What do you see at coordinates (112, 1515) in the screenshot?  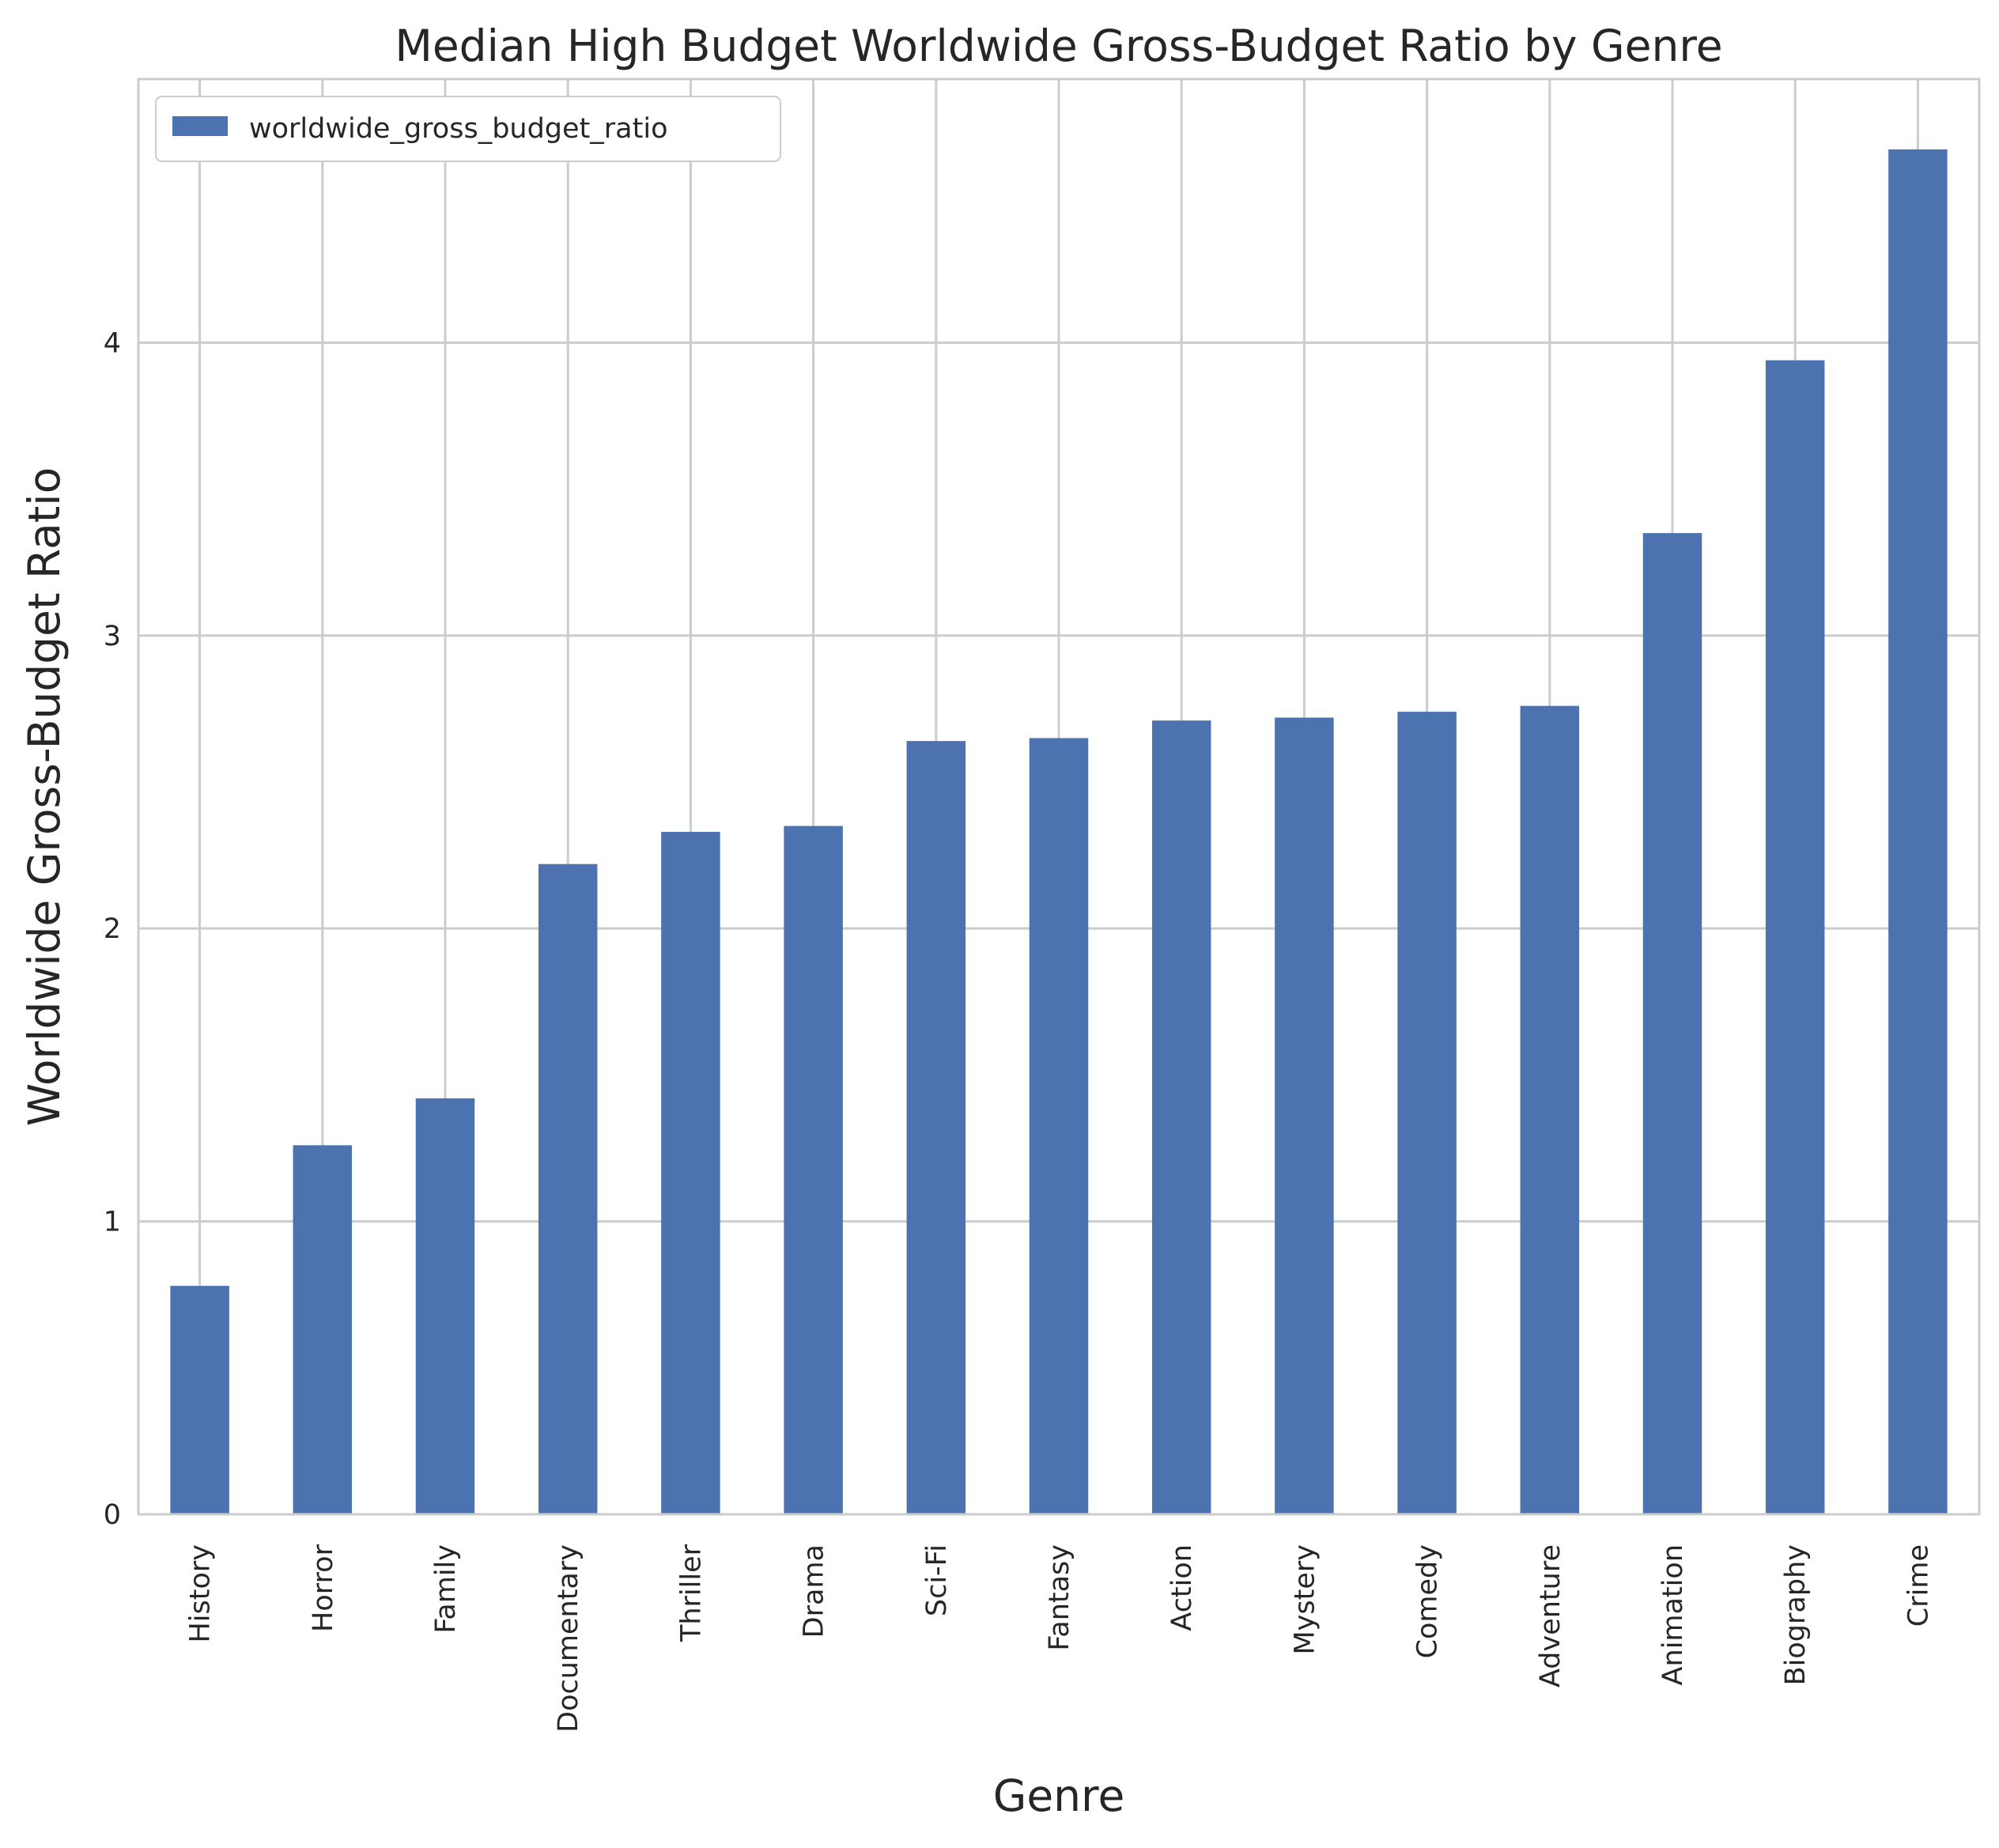 I see `y-tick-label: 0` at bounding box center [112, 1515].